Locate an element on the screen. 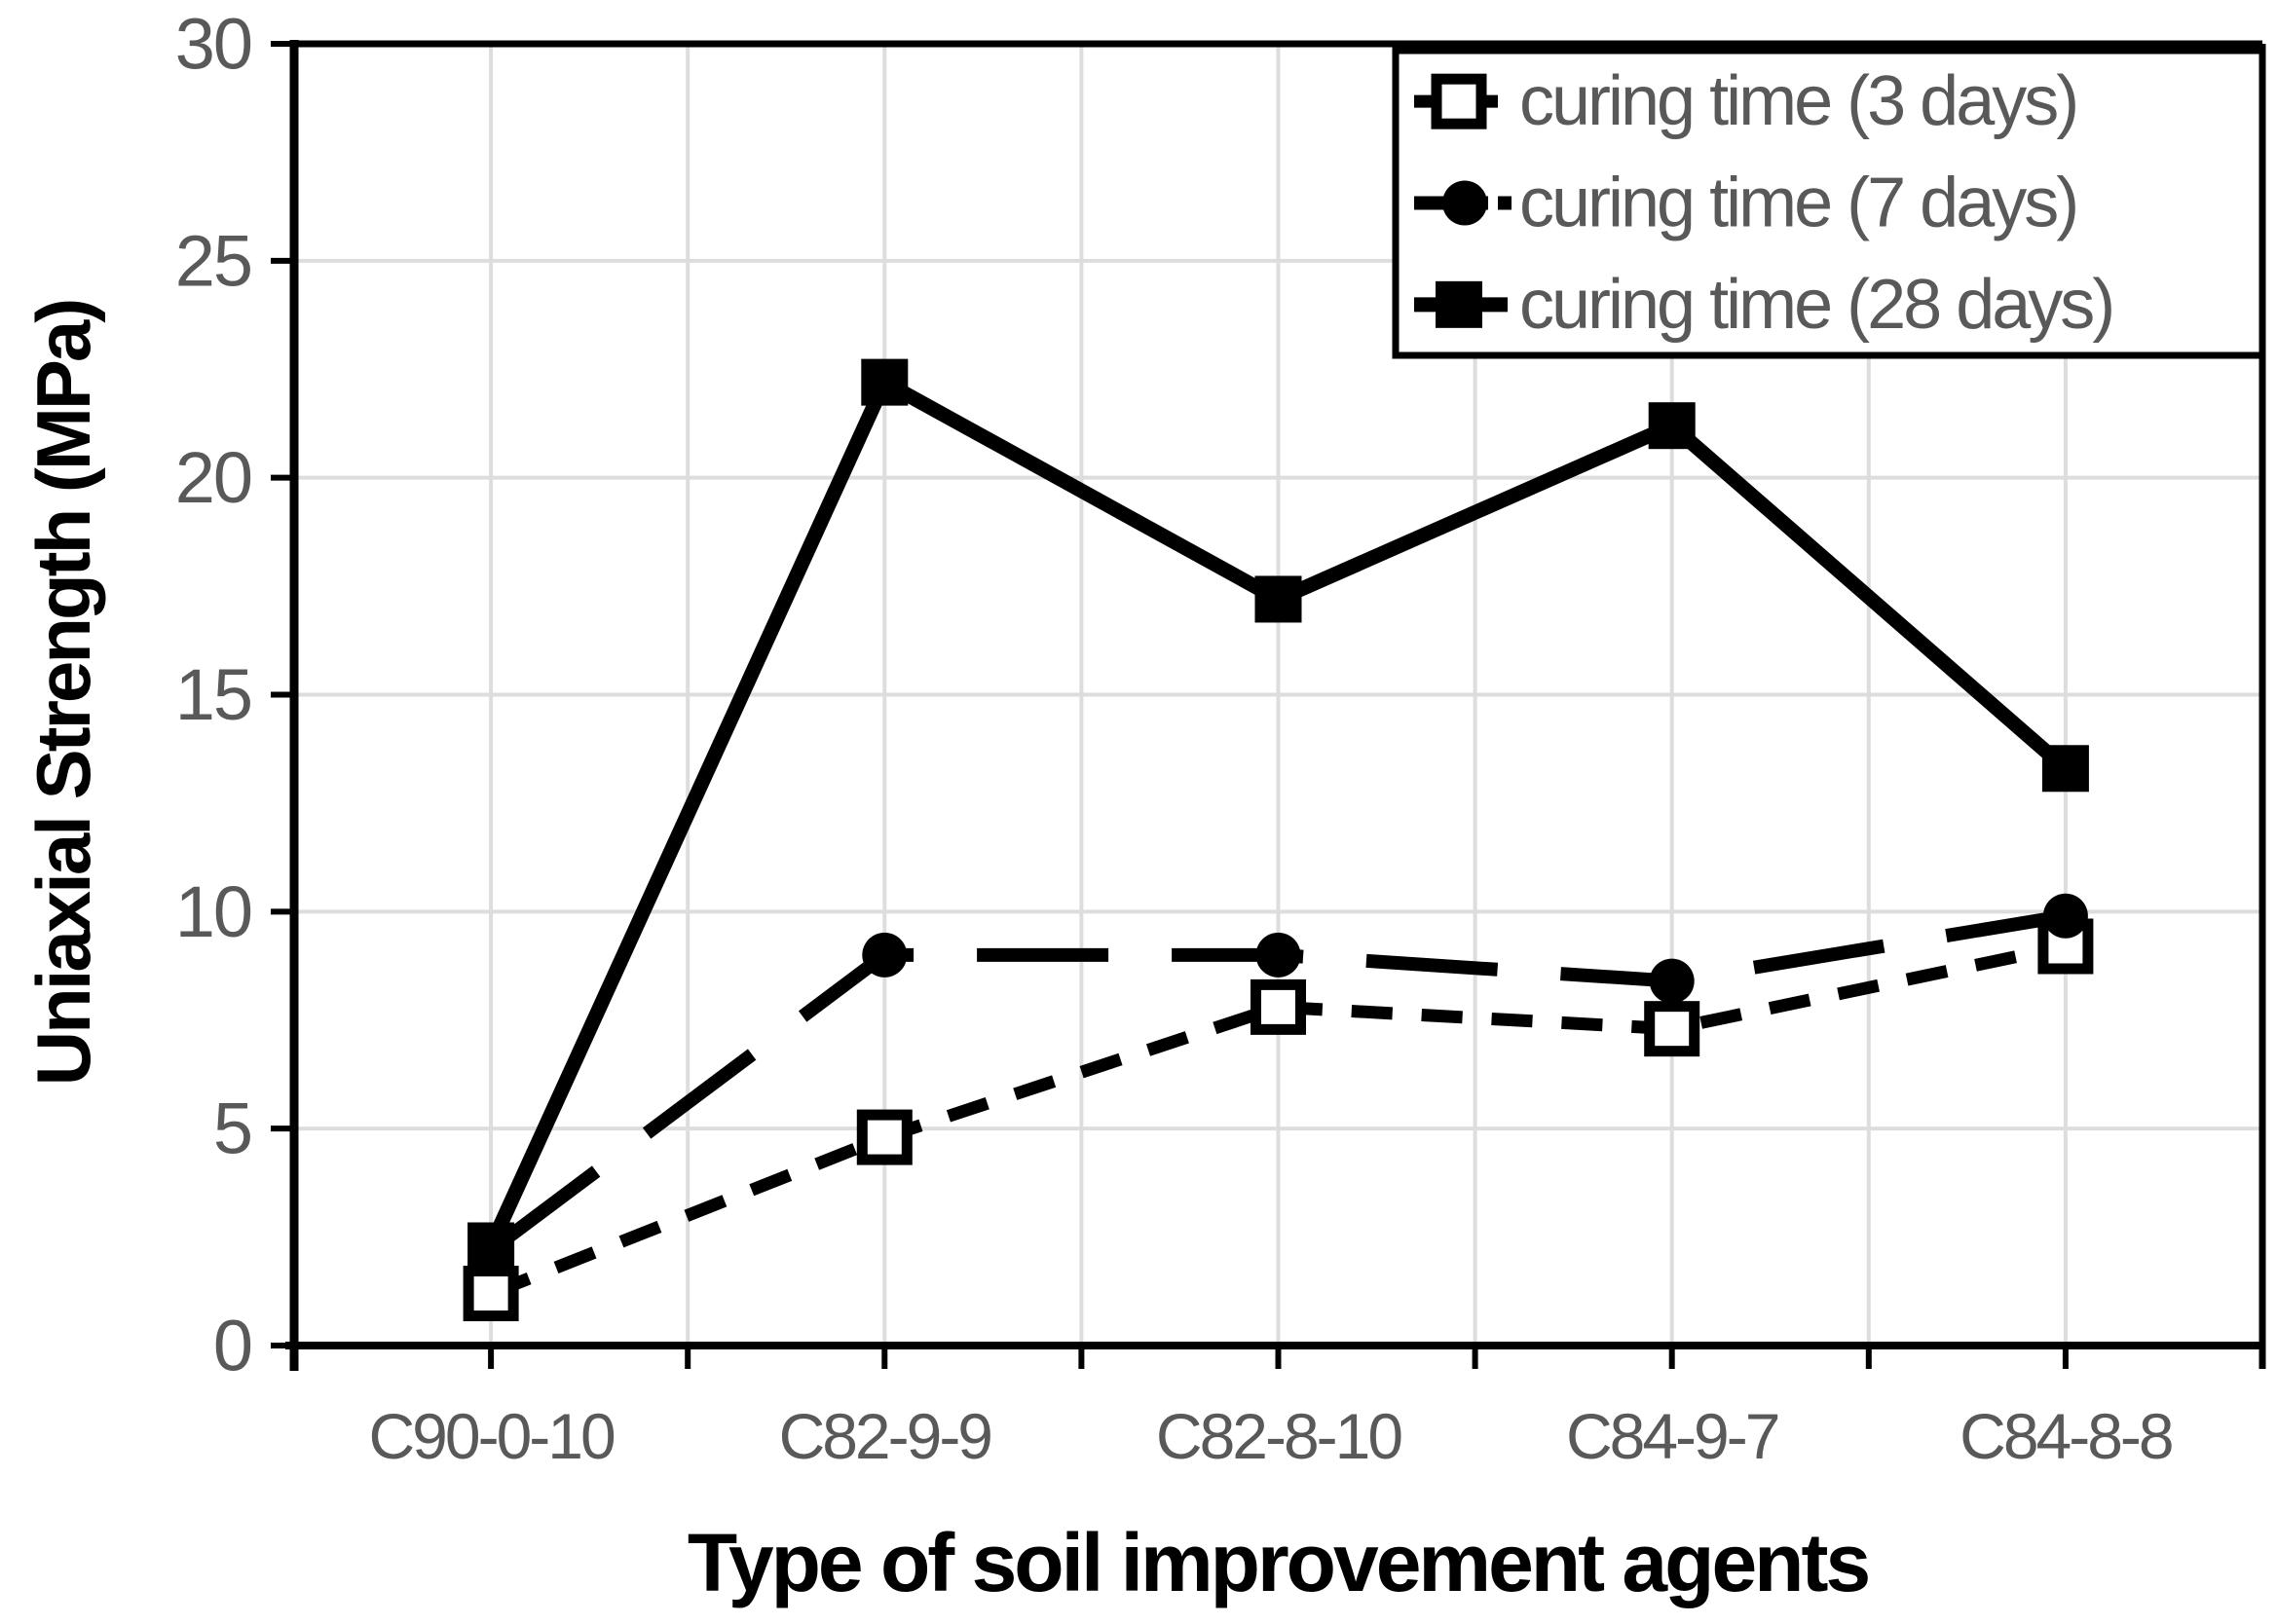 The height and width of the screenshot is (1624, 2277). legend-row: curing time (7 days) is located at coordinates (1746, 203).